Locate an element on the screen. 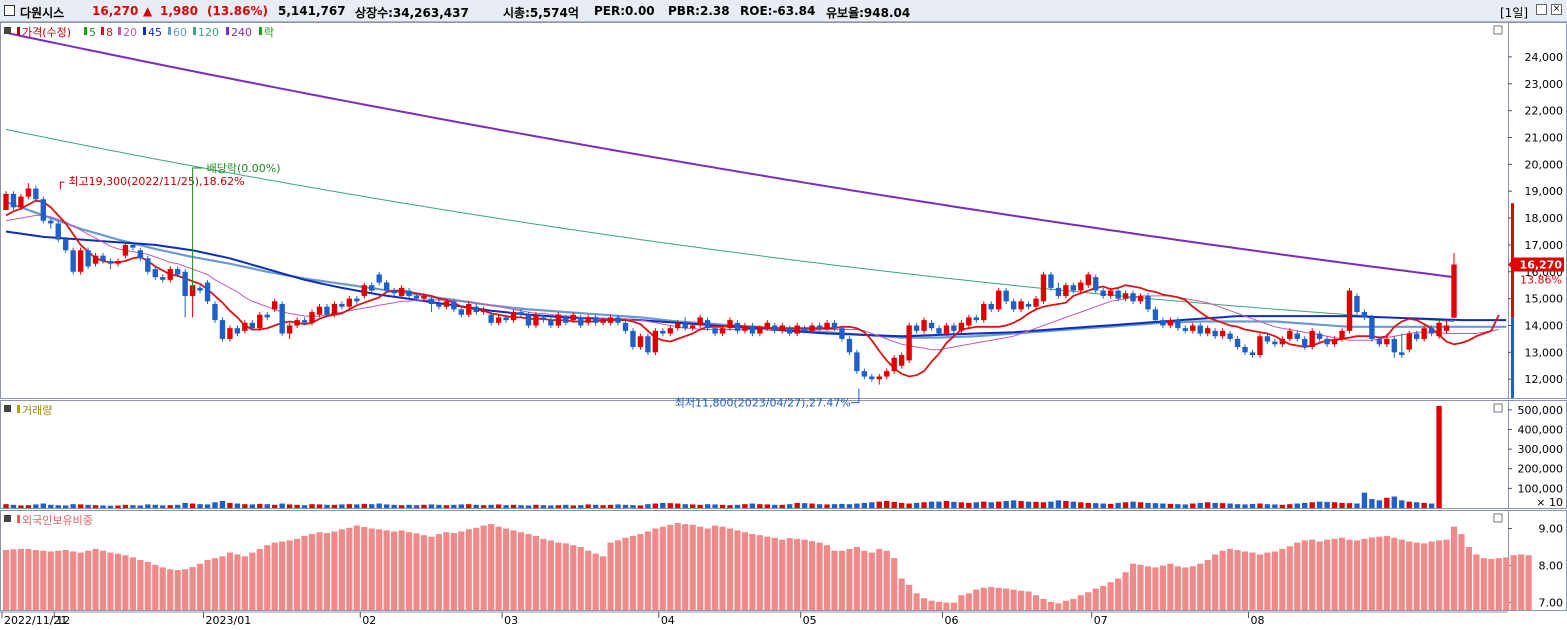  price-tick-label: 21,000 is located at coordinates (1544, 137).